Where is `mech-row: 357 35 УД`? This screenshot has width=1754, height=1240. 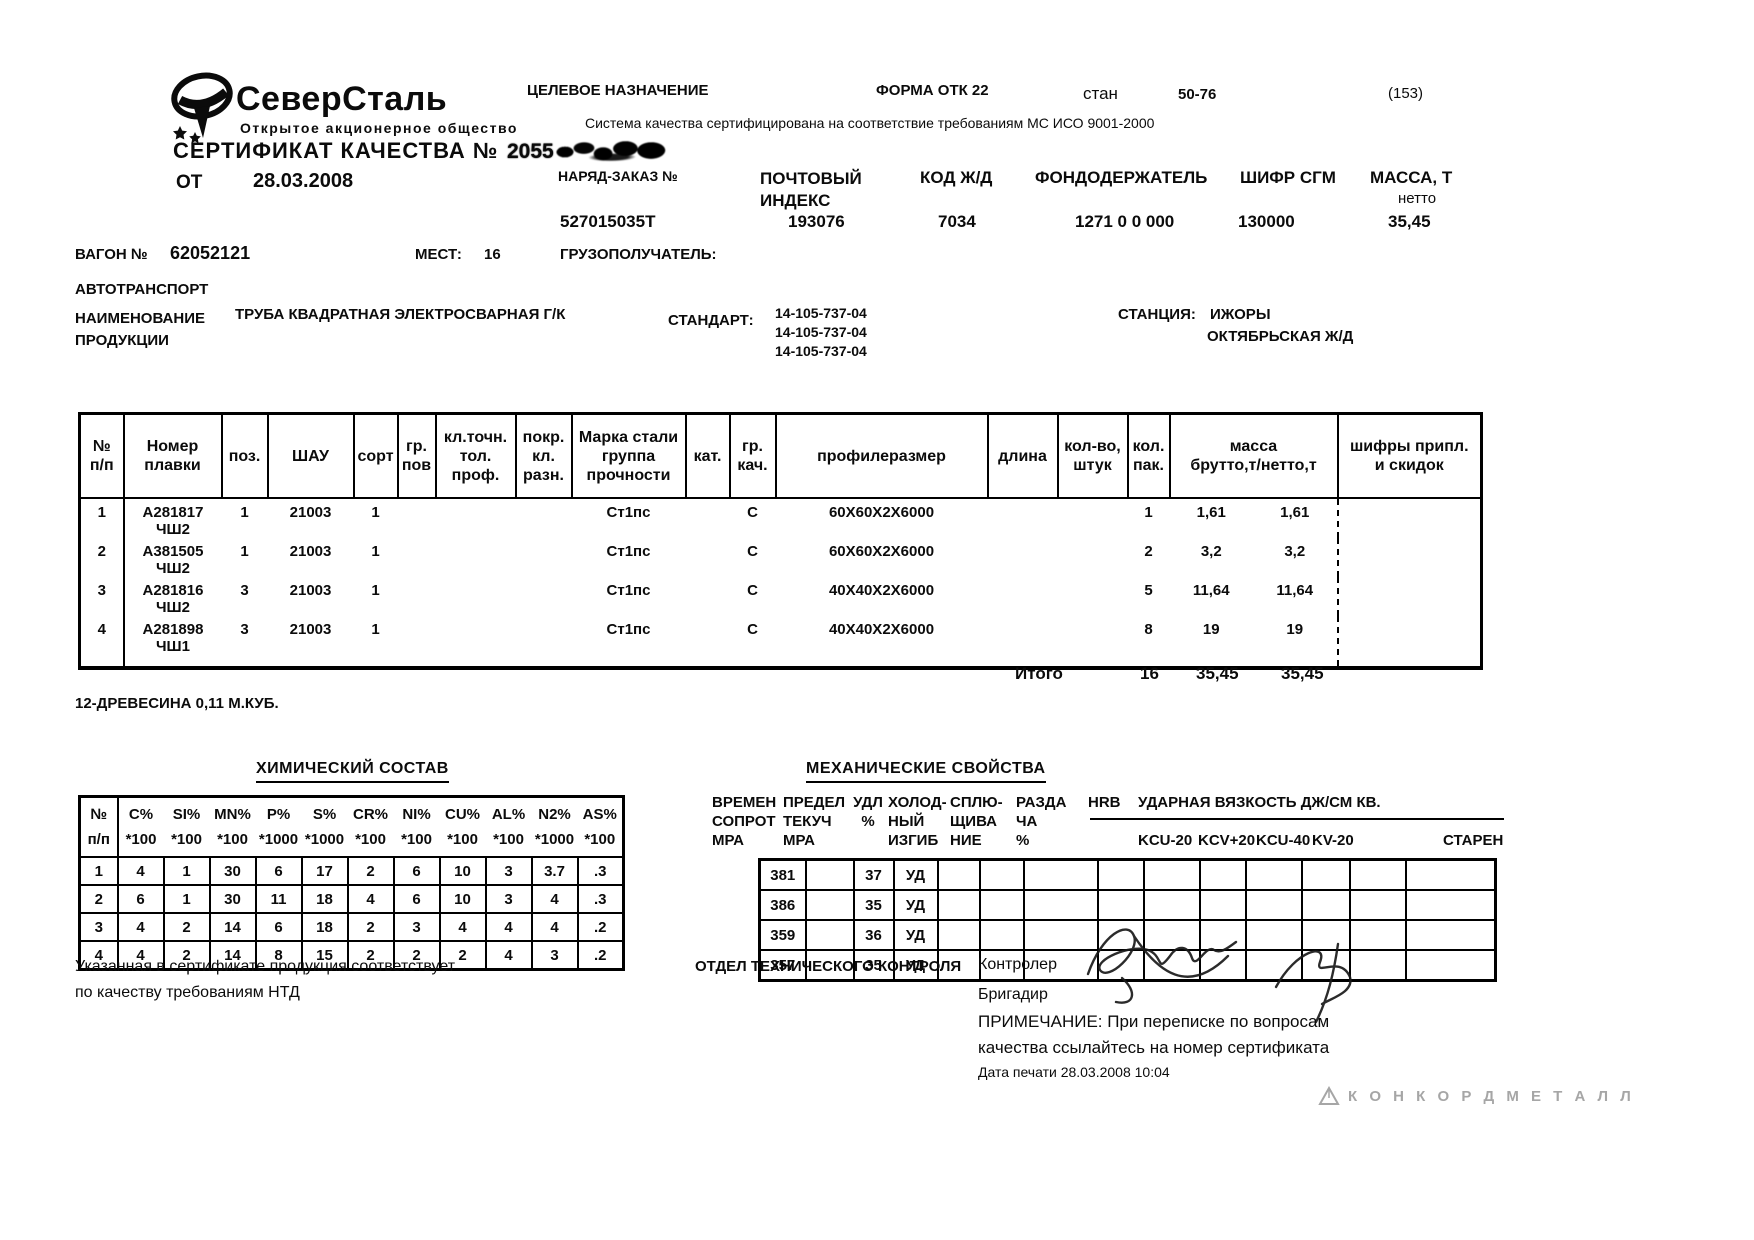 mech-row: 357 35 УД is located at coordinates (1127, 965).